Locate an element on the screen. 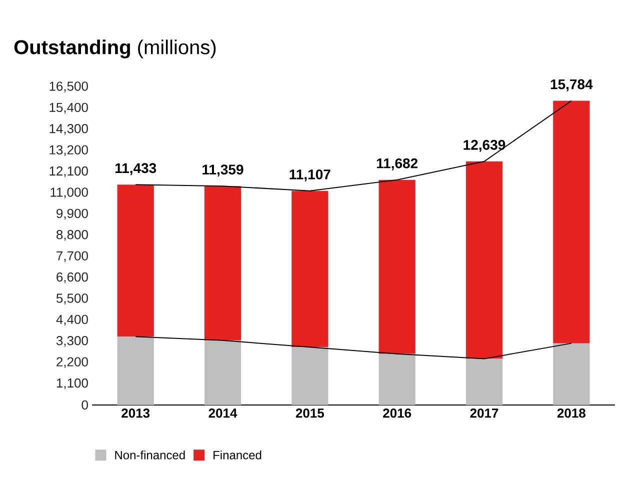  total-label: 12,639 is located at coordinates (485, 146).